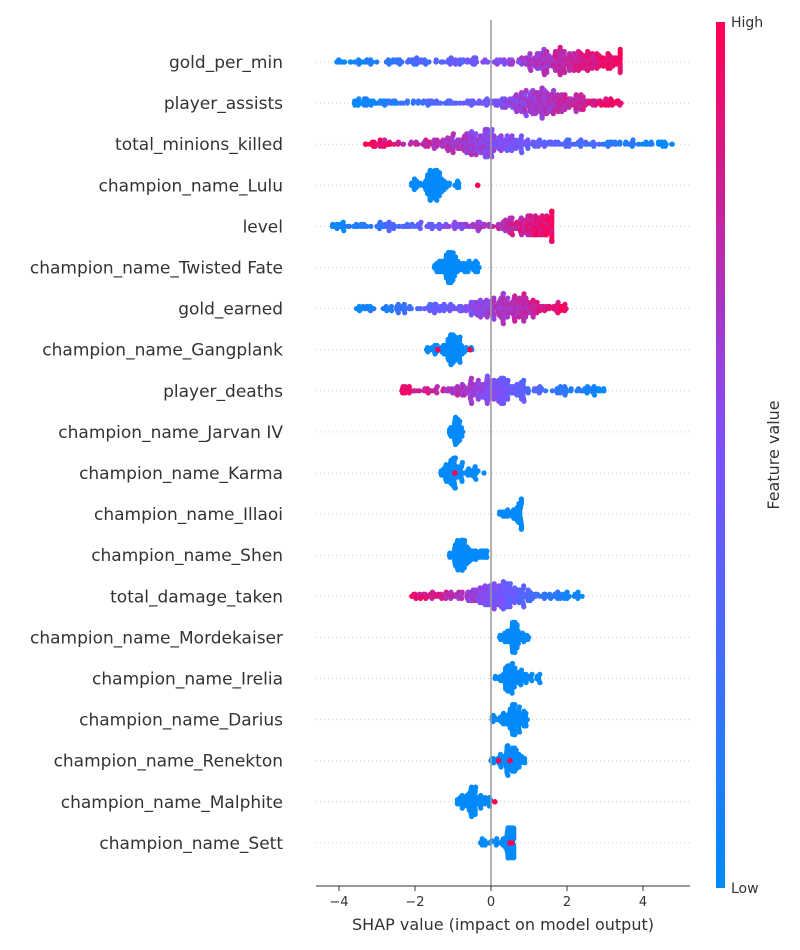 Image resolution: width=800 pixels, height=950 pixels. Describe the element at coordinates (643, 902) in the screenshot. I see `x-tick-label: 4` at that location.